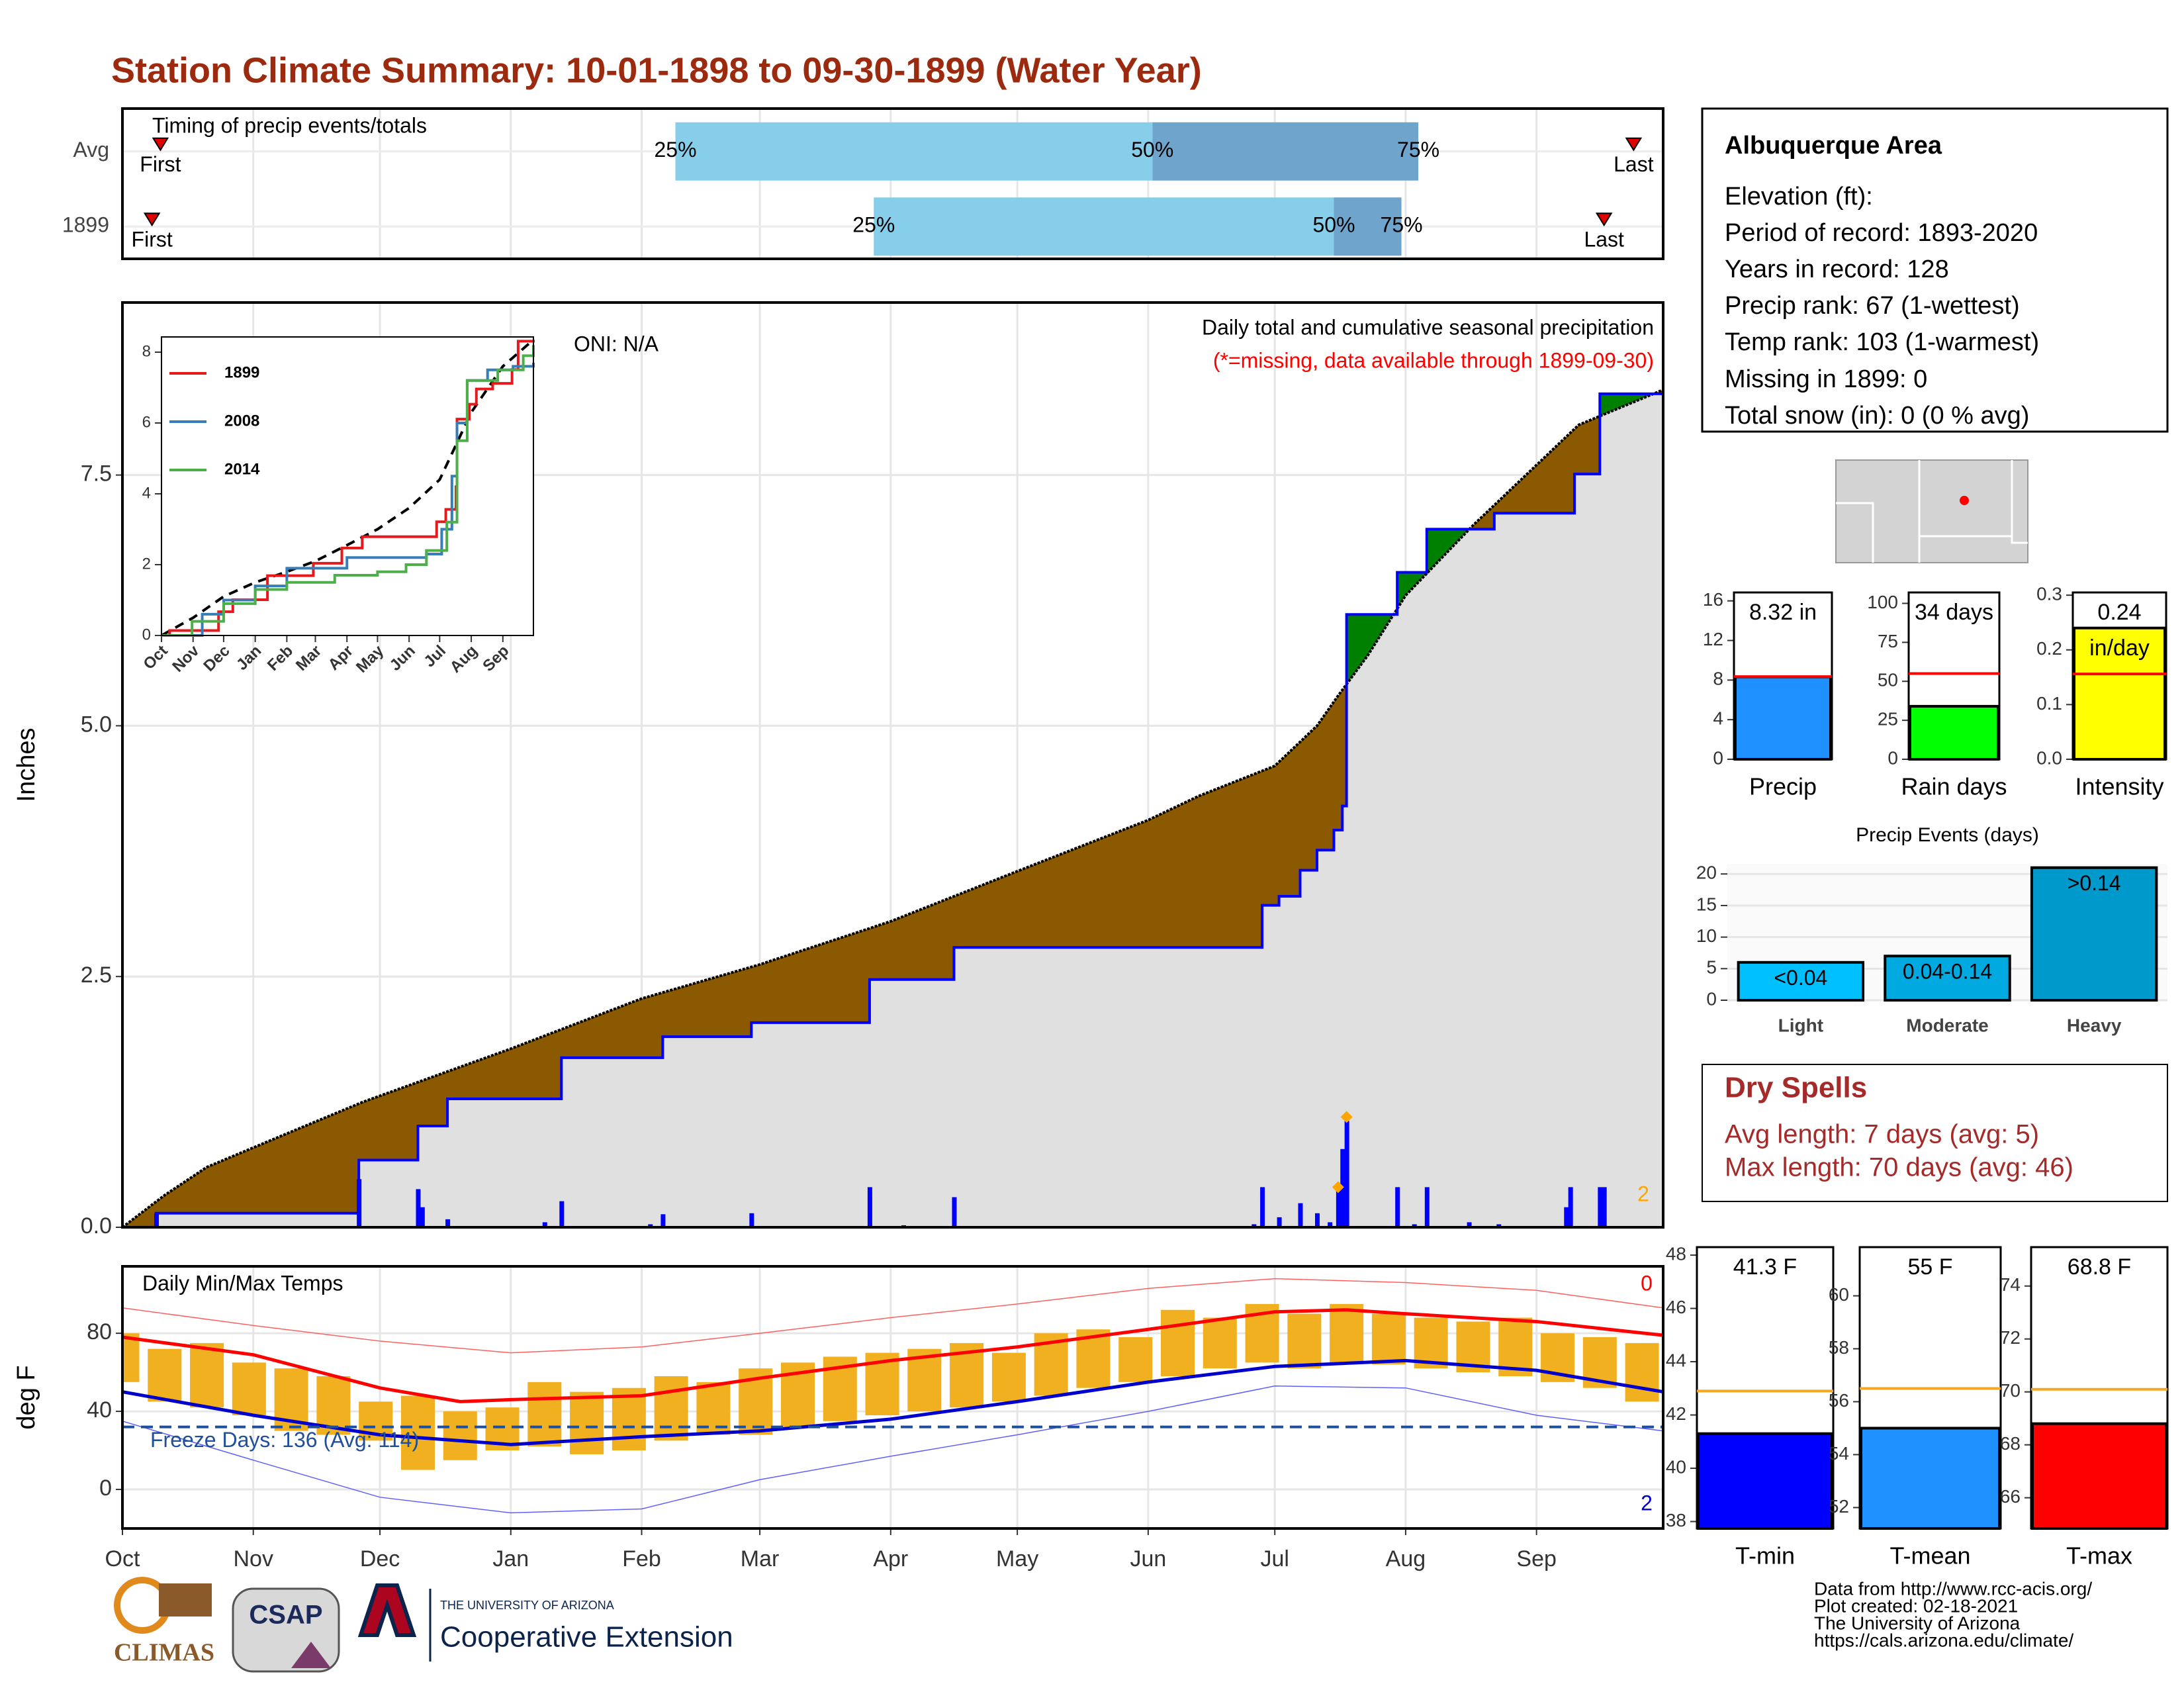 The width and height of the screenshot is (2184, 1688). Describe the element at coordinates (97, 975) in the screenshot. I see `y-tick-label: 2.5` at that location.